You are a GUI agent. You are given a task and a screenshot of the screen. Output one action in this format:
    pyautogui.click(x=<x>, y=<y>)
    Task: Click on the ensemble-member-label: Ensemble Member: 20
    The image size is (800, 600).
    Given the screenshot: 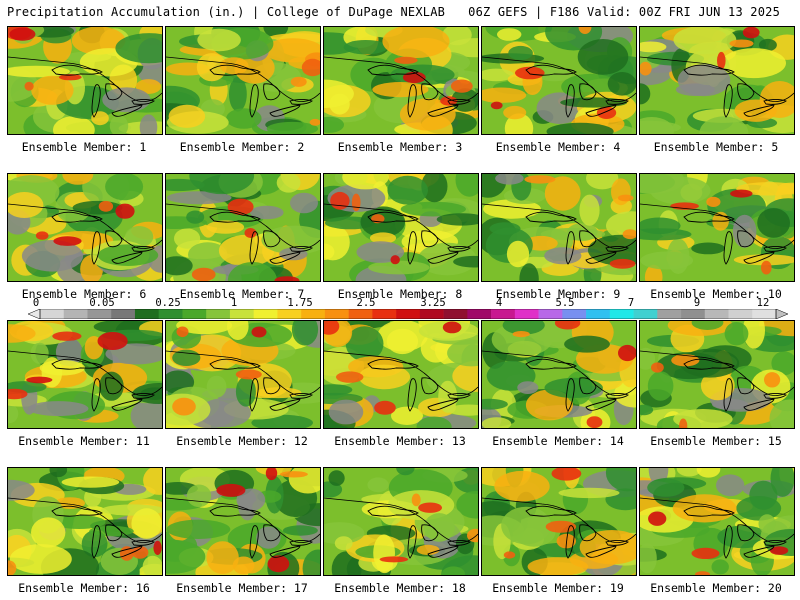 What is the action you would take?
    pyautogui.click(x=716, y=588)
    